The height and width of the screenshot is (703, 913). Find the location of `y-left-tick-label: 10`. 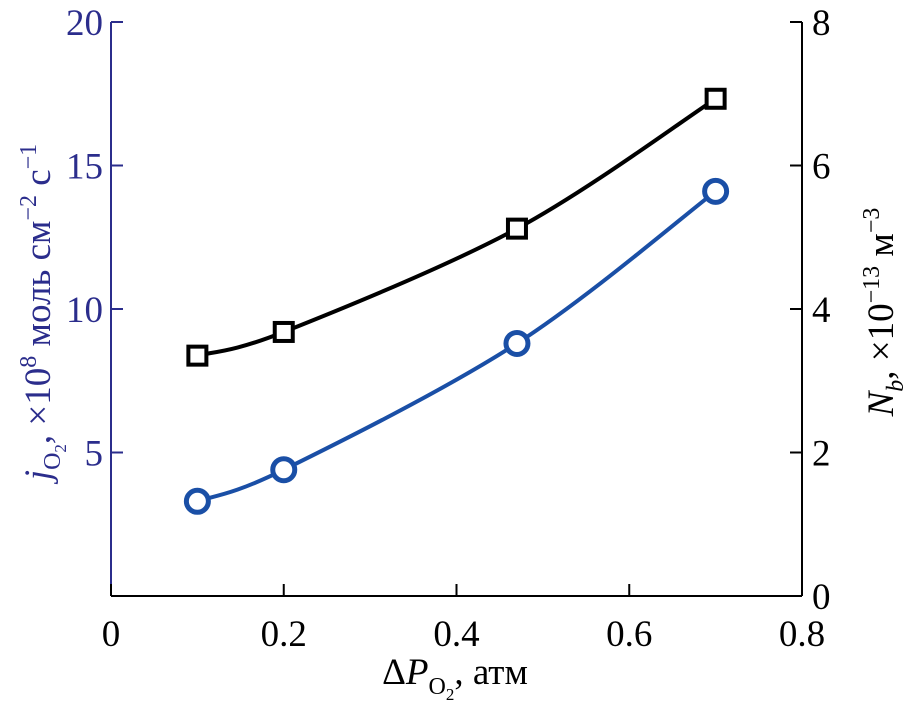

y-left-tick-label: 10 is located at coordinates (84, 310).